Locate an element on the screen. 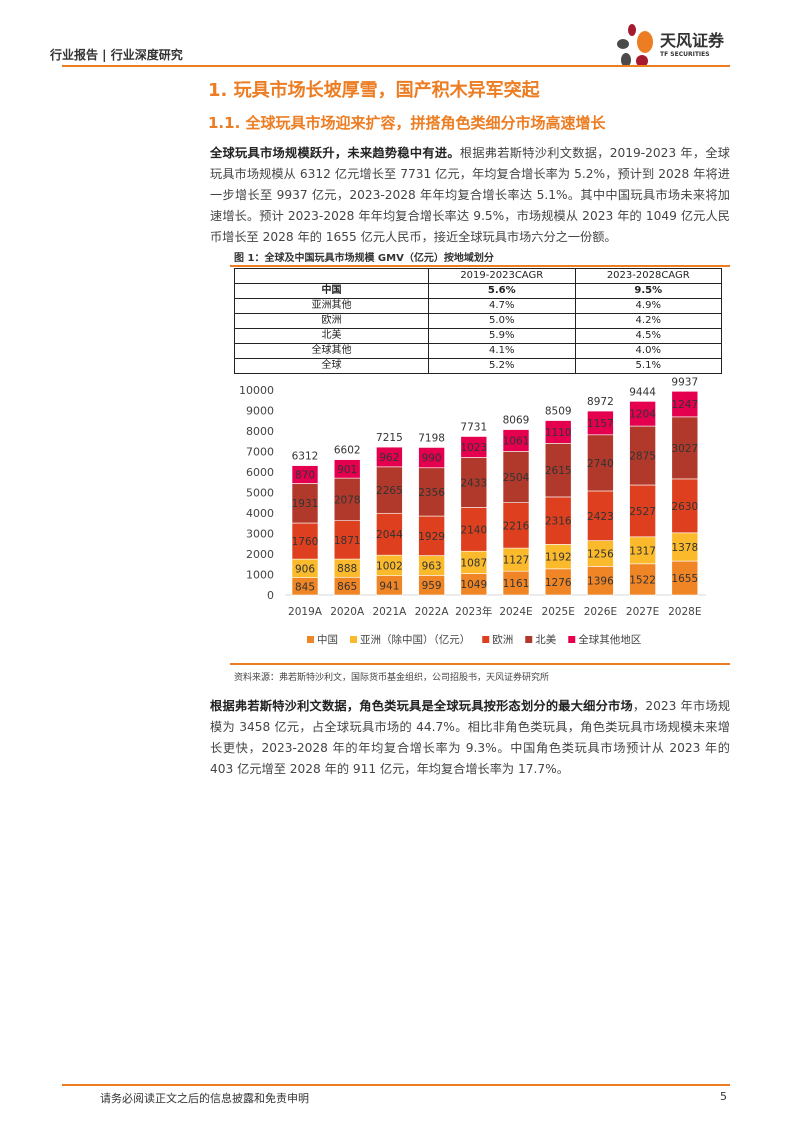 Image resolution: width=793 pixels, height=1122 pixels. data-label: 2044 is located at coordinates (389, 535).